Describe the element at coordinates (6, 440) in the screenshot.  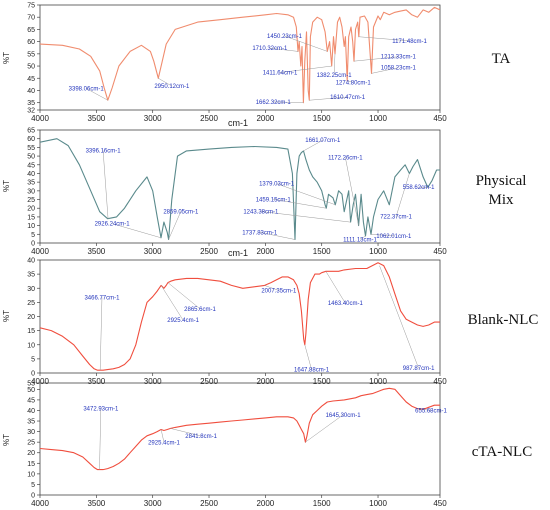
I see `panel-4-y-axis-label: %T` at that location.